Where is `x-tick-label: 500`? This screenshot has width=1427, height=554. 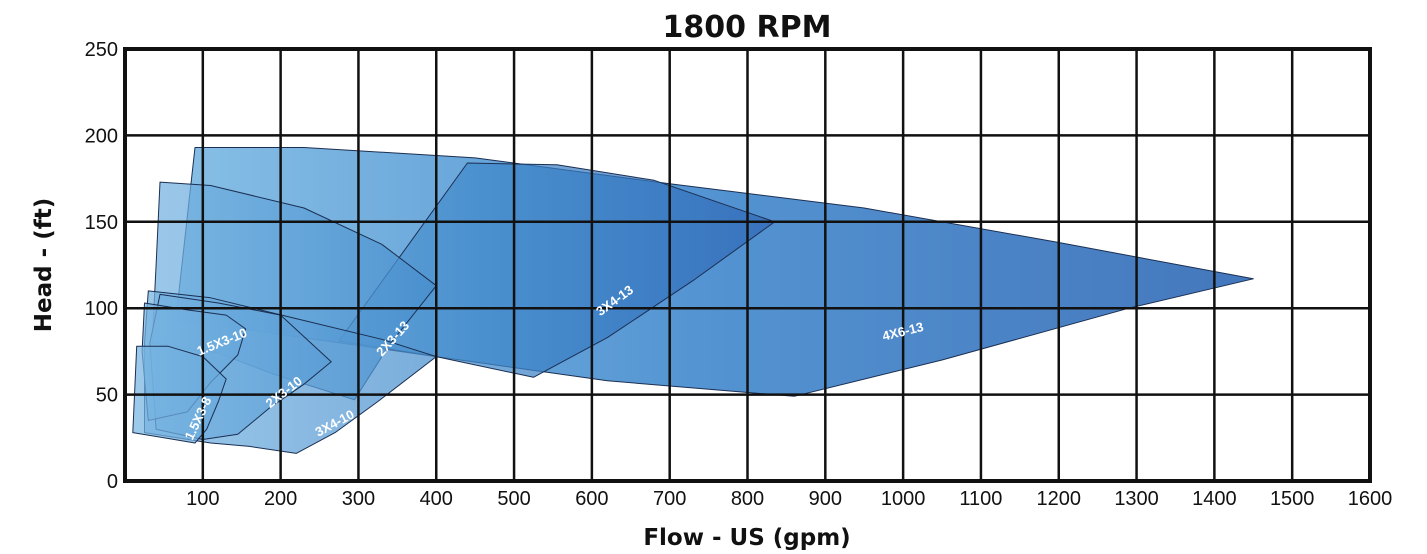
x-tick-label: 500 is located at coordinates (513, 499).